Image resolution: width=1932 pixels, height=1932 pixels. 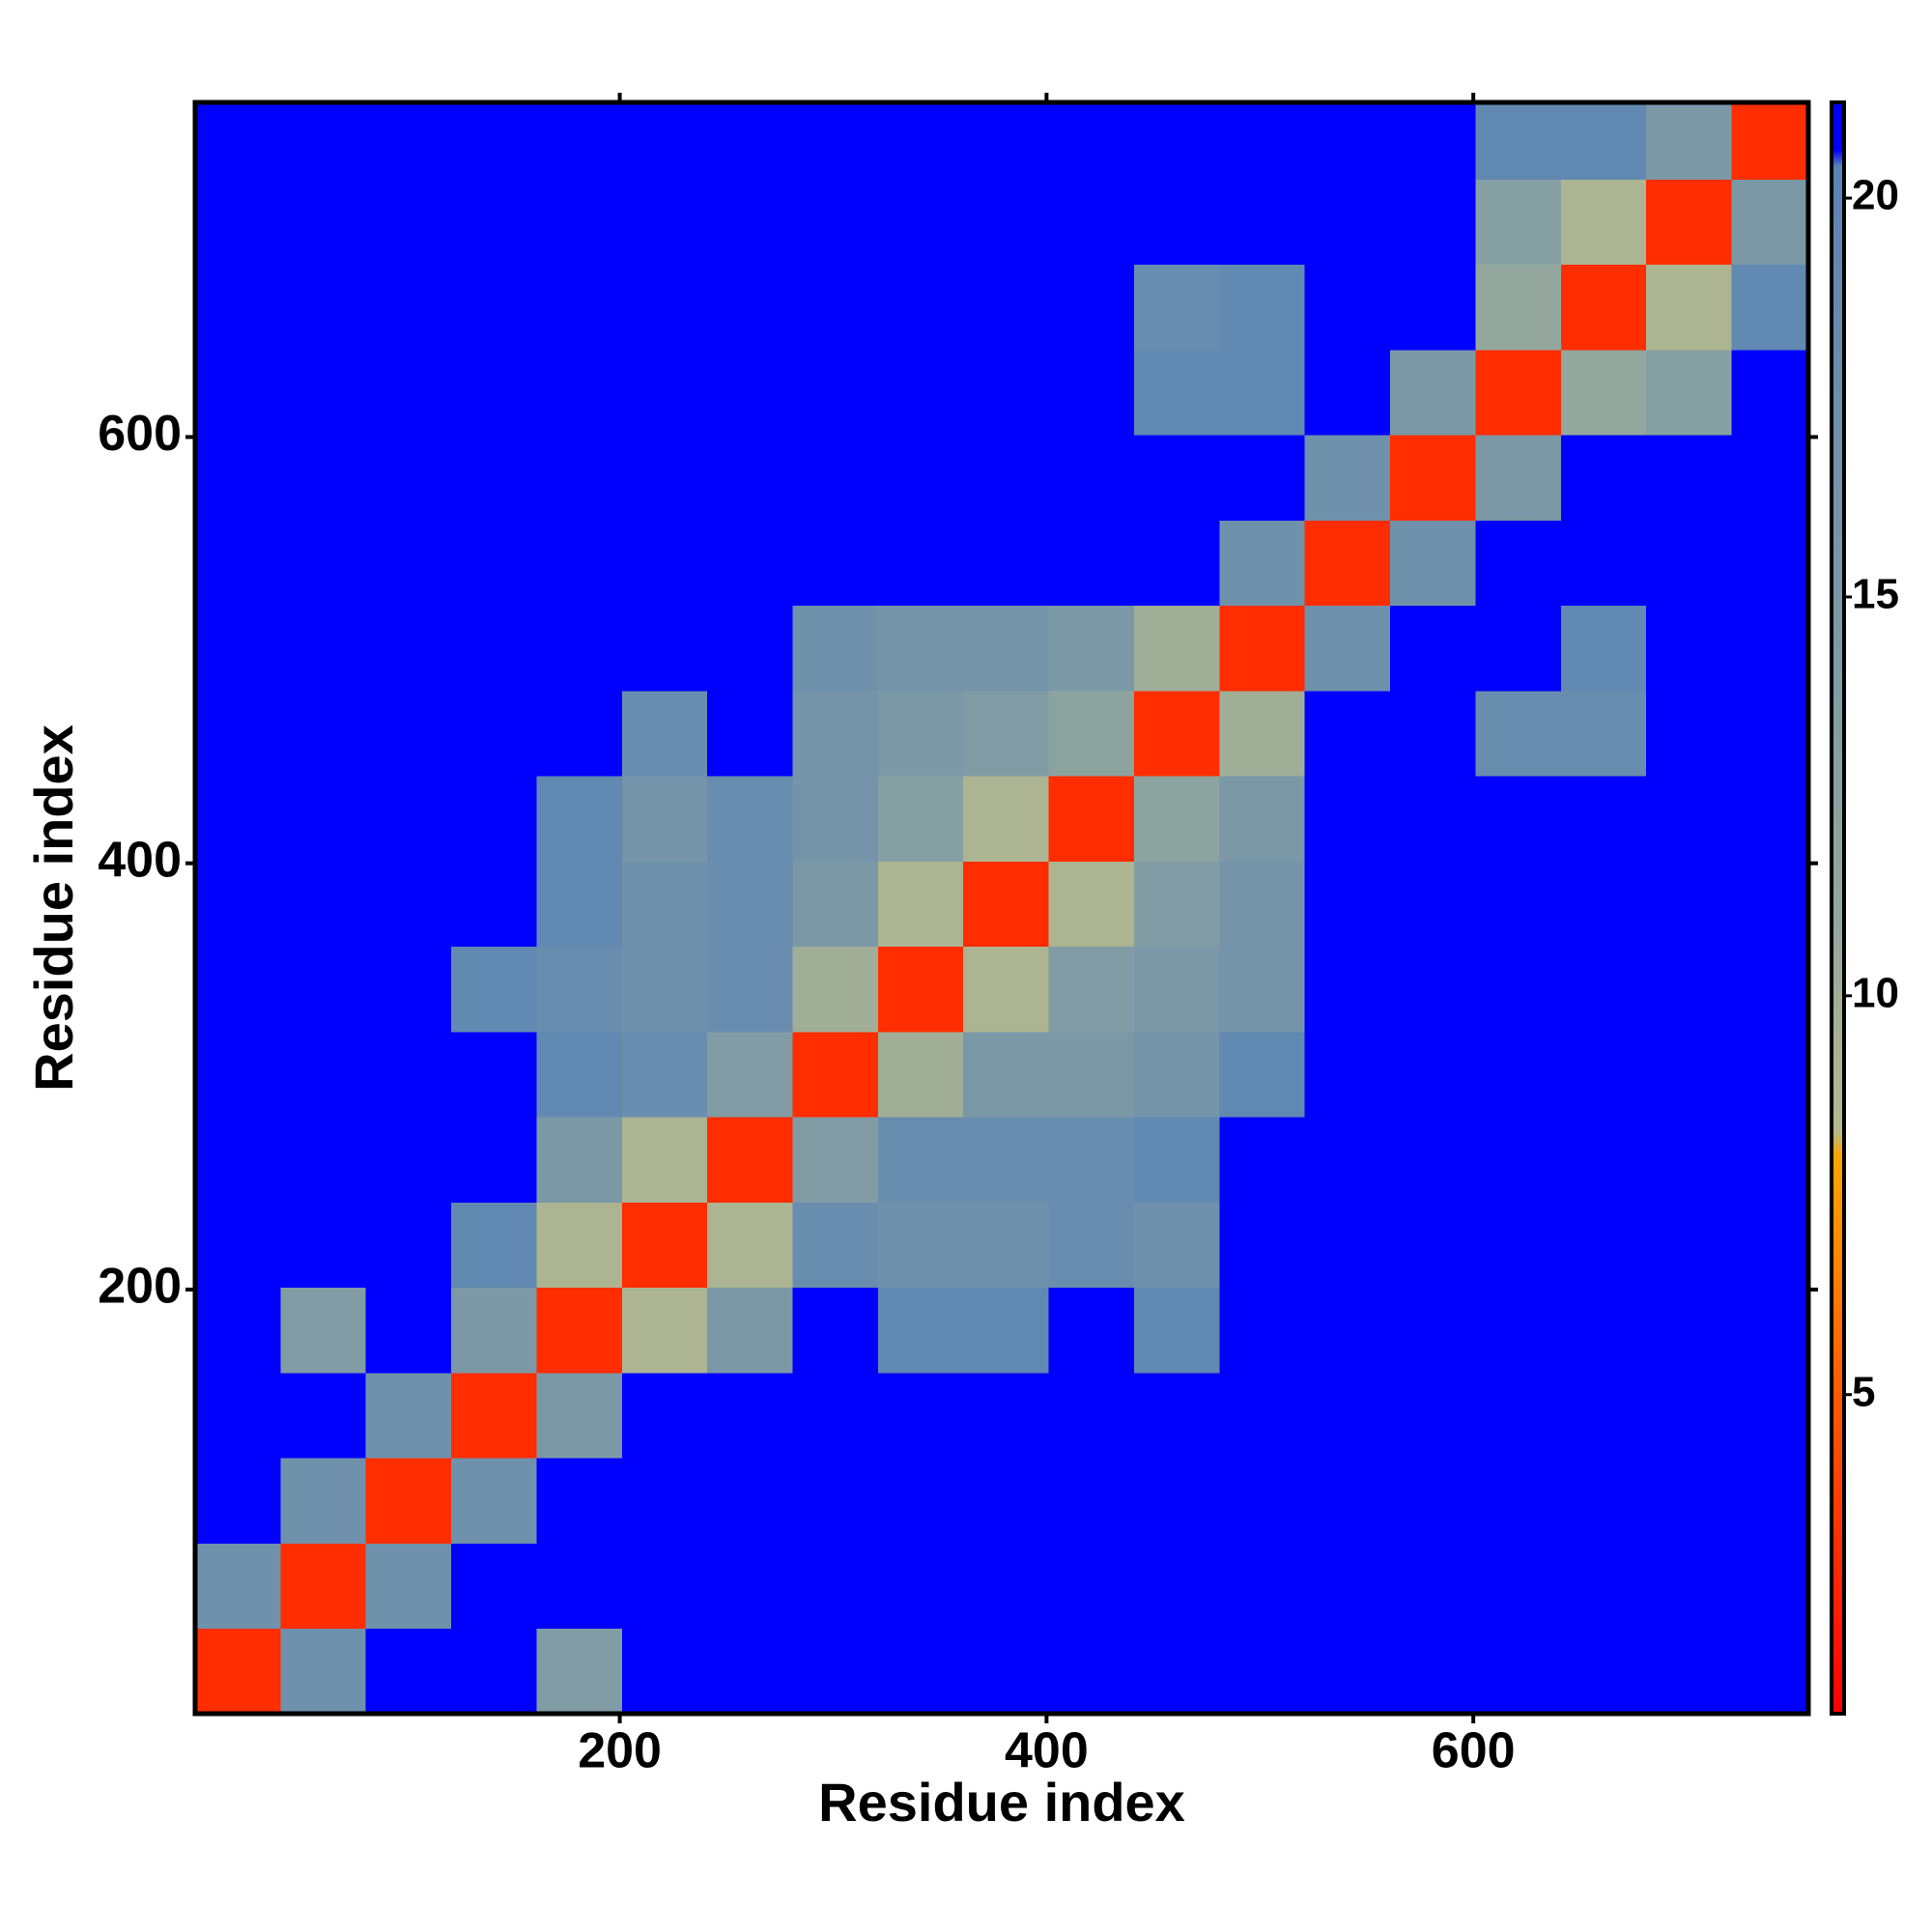 What do you see at coordinates (1002, 1802) in the screenshot?
I see `x-axis-title: Residue index` at bounding box center [1002, 1802].